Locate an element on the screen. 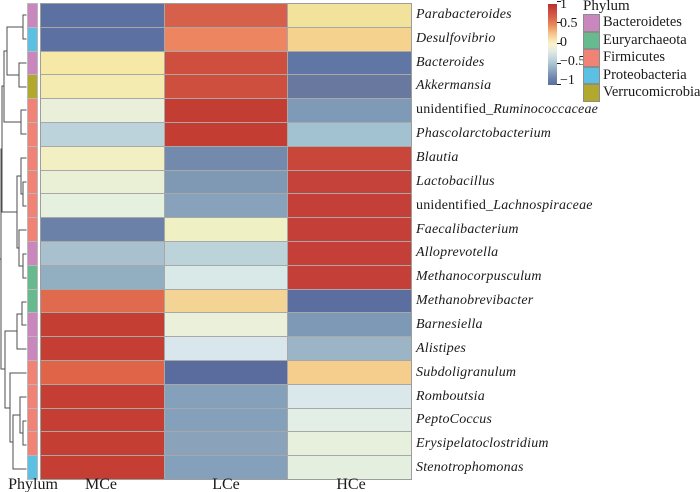 This screenshot has height=492, width=700. phylum-legend-label: Euryarchaeota is located at coordinates (645, 39).